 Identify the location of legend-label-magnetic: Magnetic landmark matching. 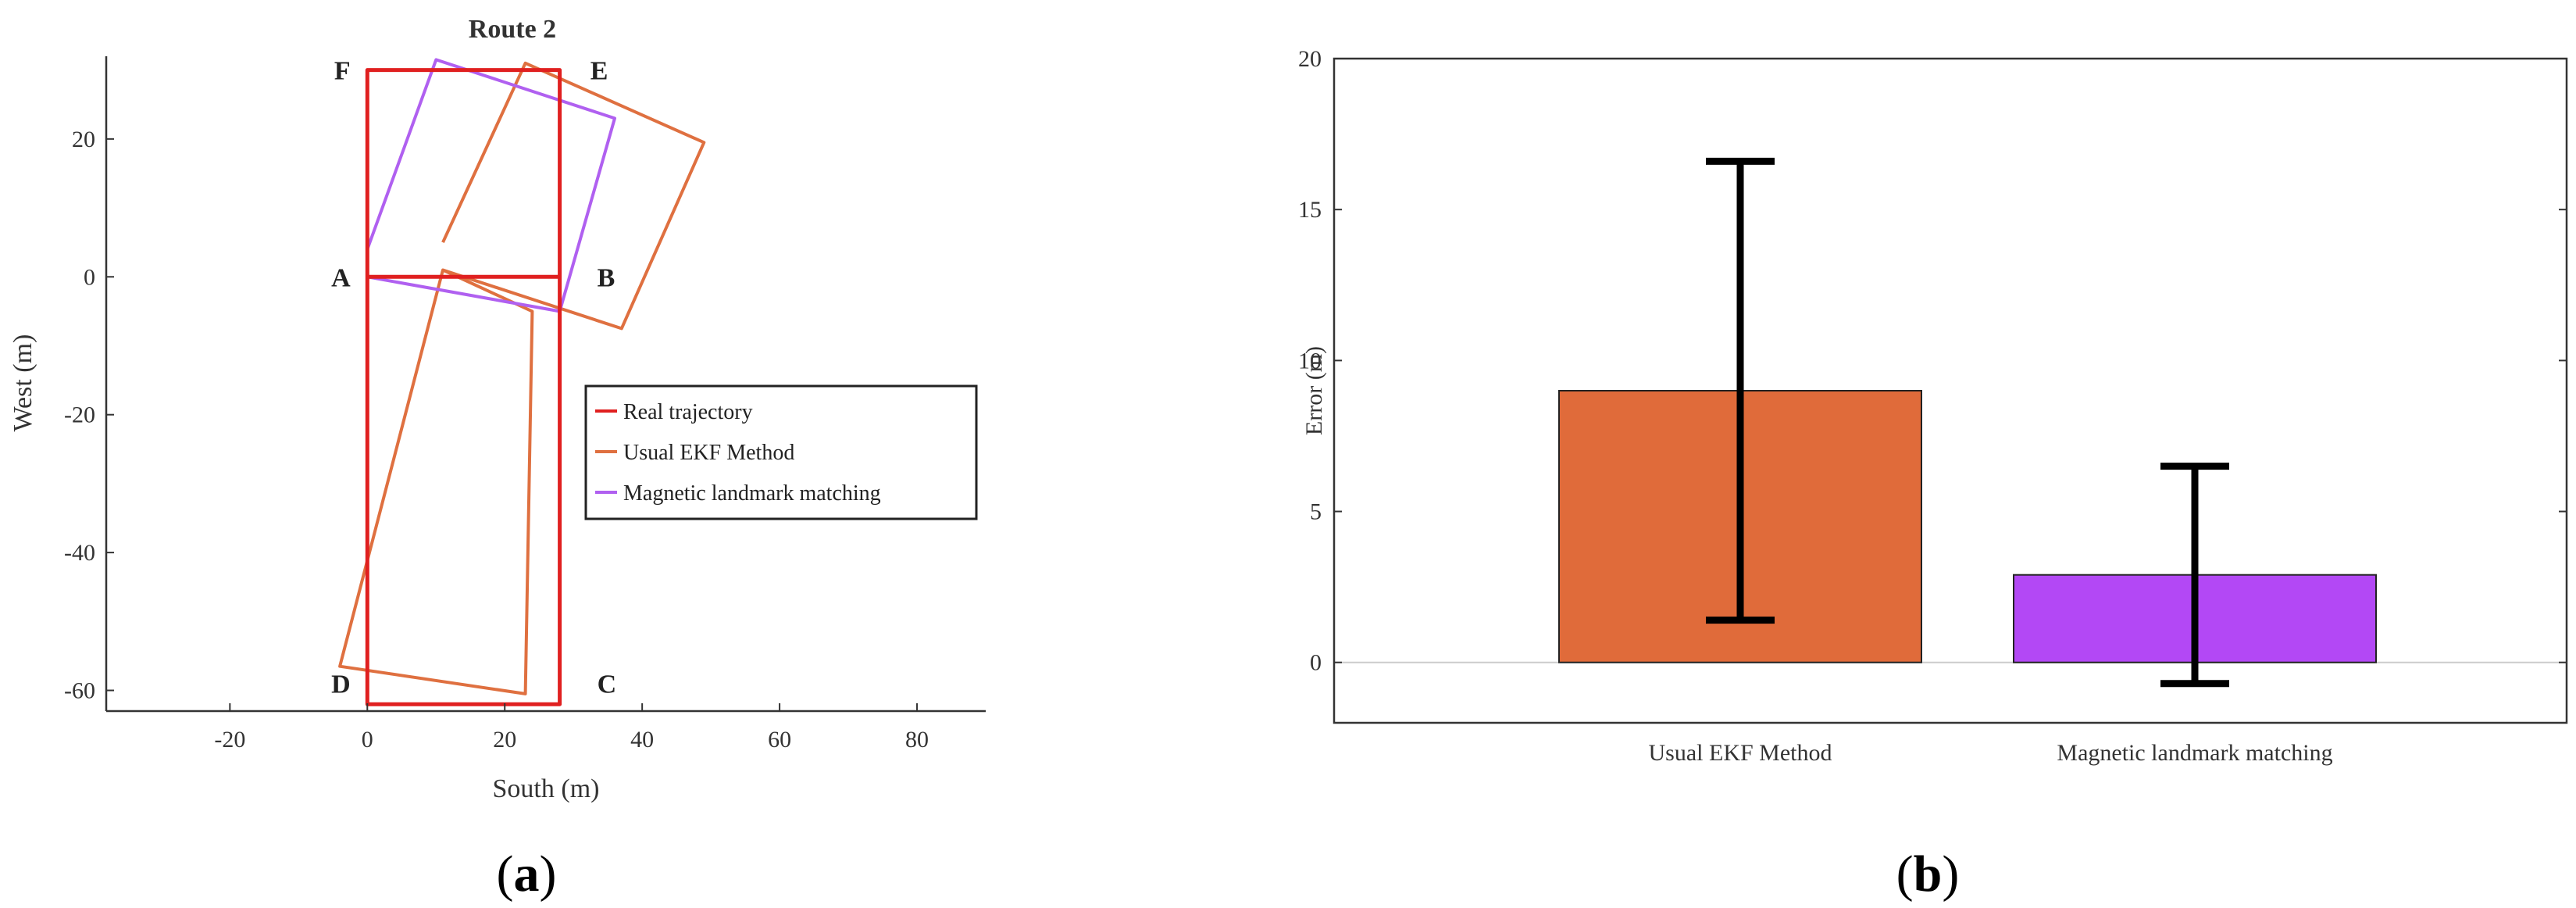
(752, 494).